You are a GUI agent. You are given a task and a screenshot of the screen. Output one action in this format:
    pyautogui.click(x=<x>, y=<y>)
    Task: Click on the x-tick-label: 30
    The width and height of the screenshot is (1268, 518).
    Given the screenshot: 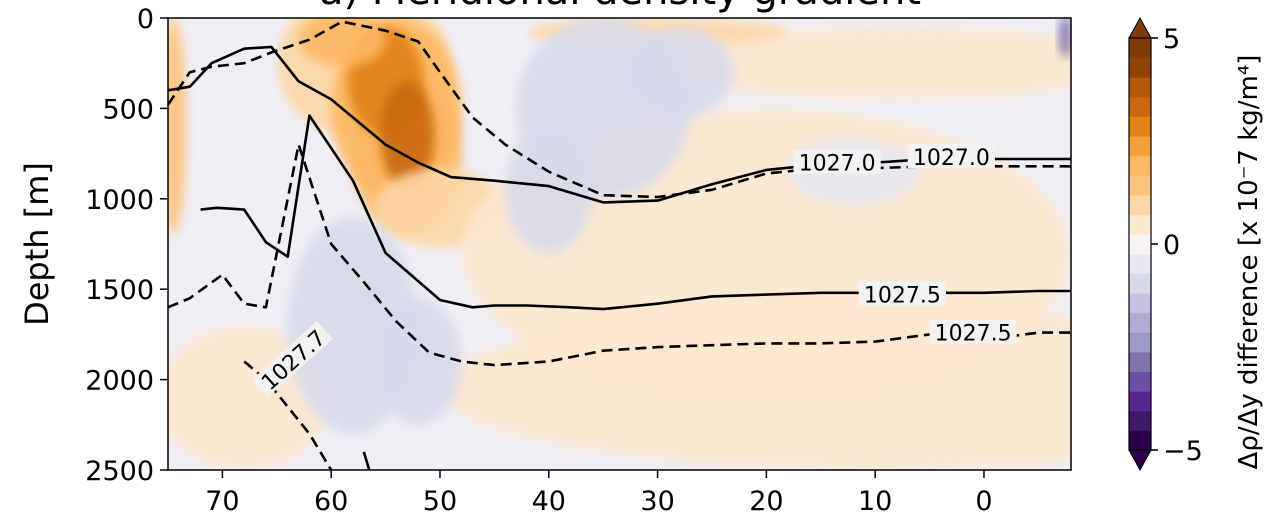 What is the action you would take?
    pyautogui.click(x=657, y=501)
    